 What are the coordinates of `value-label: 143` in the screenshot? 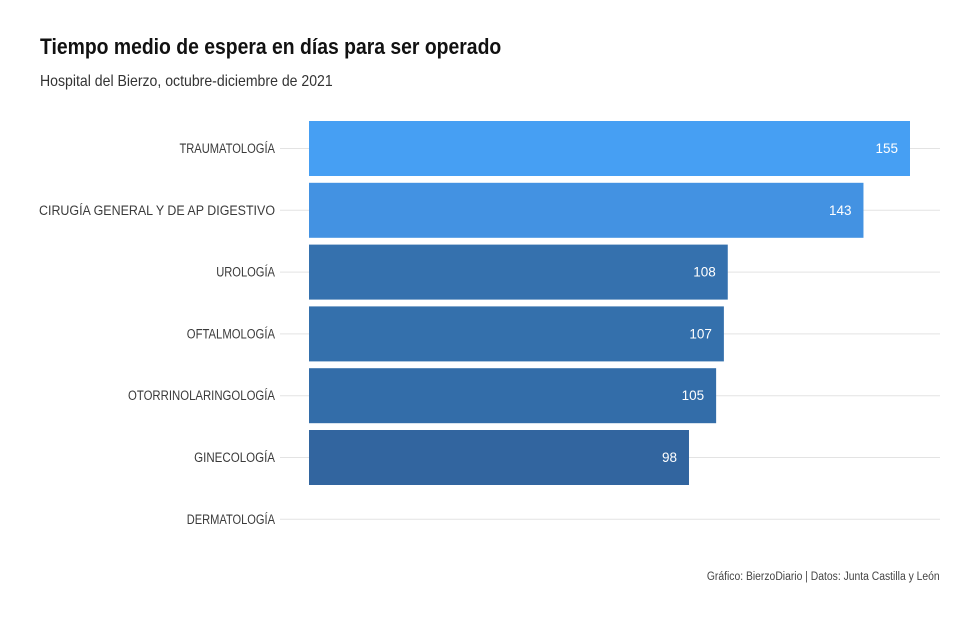 It's located at (840, 210).